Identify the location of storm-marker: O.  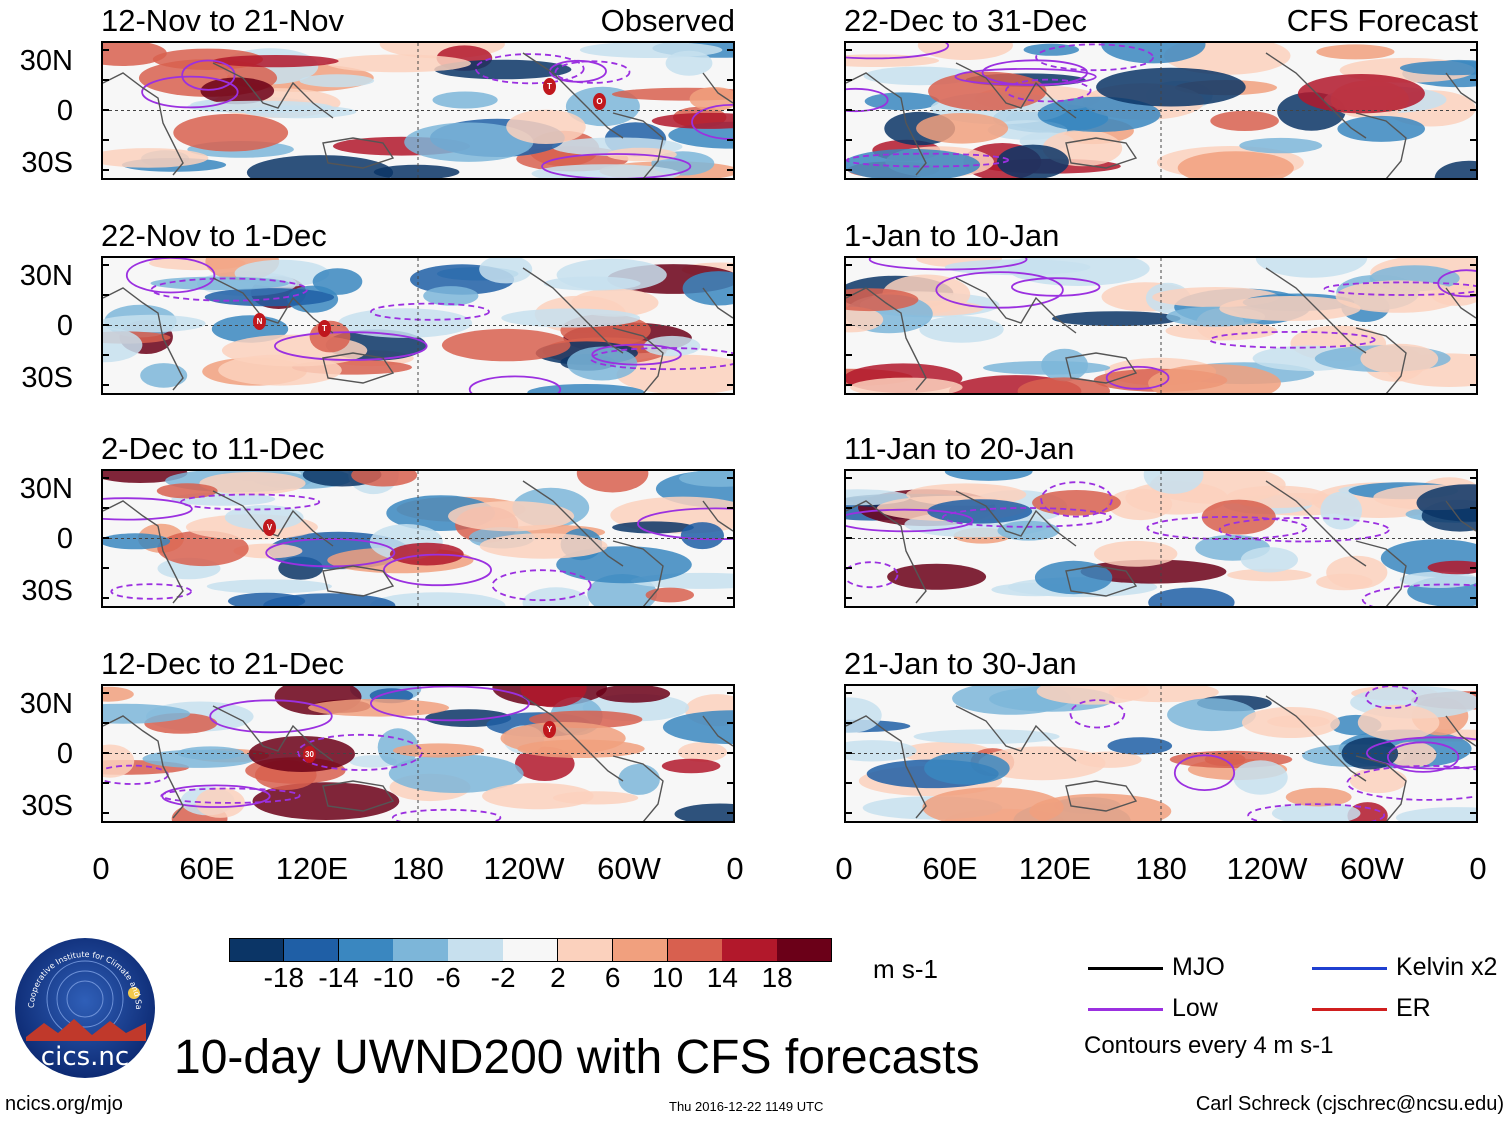
(599, 101).